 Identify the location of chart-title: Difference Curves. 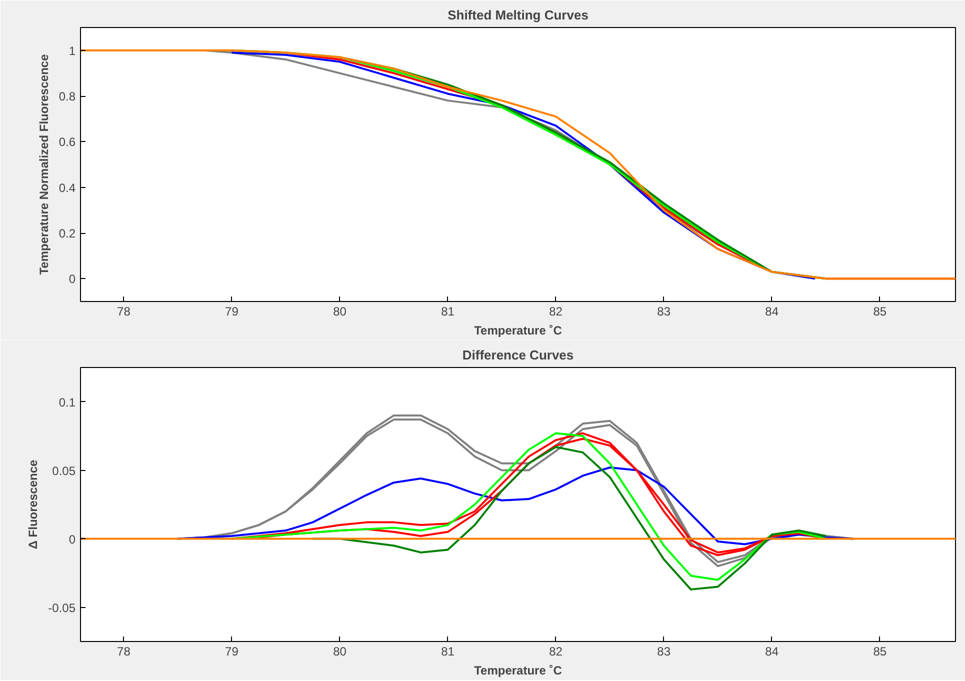
(518, 355).